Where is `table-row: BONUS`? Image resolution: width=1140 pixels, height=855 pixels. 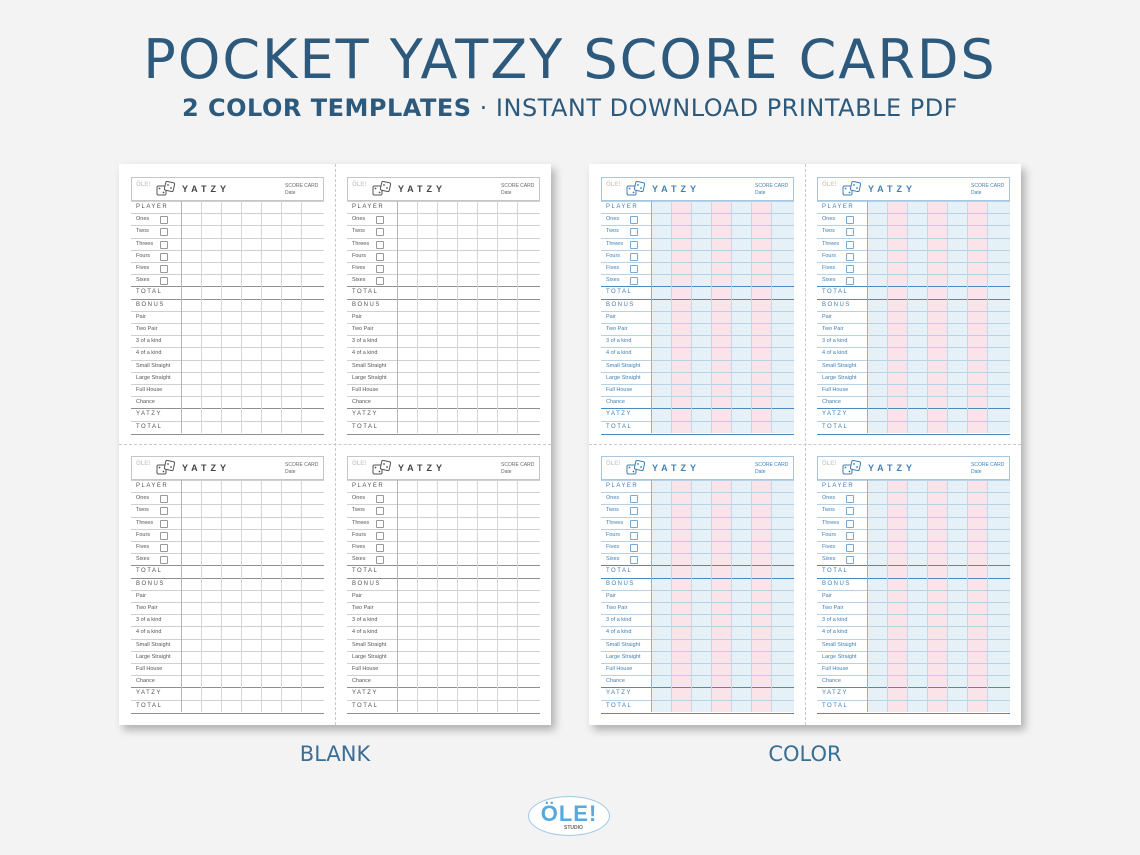 table-row: BONUS is located at coordinates (697, 305).